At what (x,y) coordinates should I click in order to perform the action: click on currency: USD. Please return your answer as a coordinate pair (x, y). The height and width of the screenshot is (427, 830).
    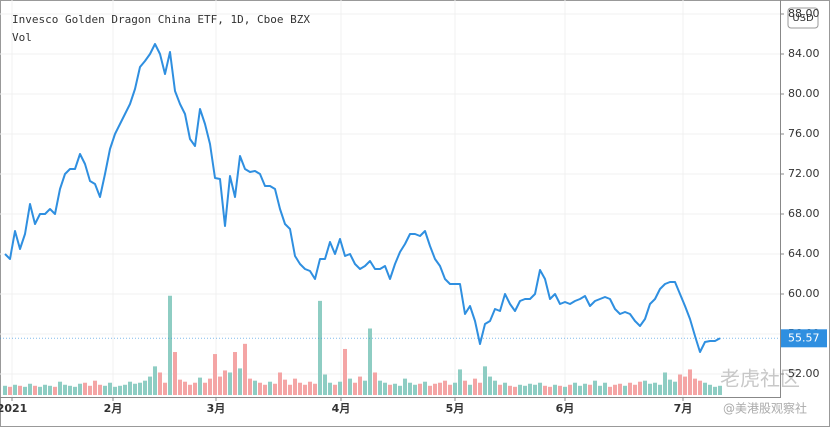
    Looking at the image, I should click on (803, 18).